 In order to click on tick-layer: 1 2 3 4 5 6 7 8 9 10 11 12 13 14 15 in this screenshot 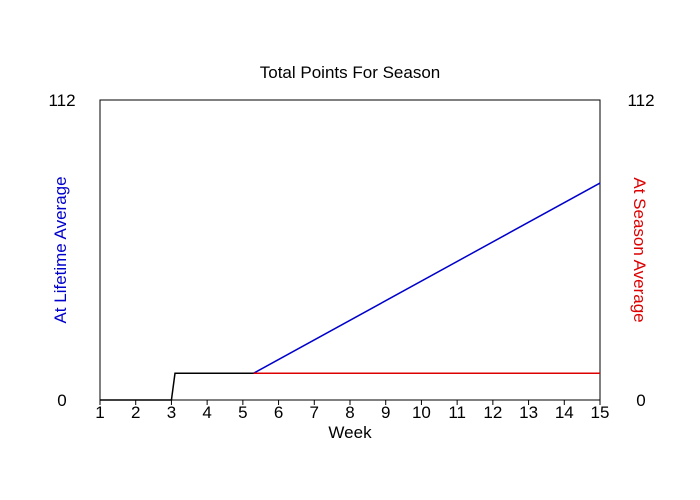, I will do `click(352, 411)`.